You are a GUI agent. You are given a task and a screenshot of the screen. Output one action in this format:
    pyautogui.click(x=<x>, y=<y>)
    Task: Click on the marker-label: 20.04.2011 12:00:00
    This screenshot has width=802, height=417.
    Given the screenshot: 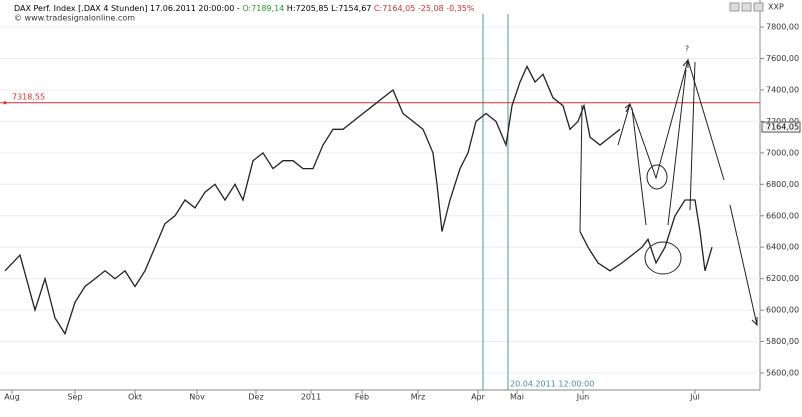 What is the action you would take?
    pyautogui.click(x=552, y=384)
    